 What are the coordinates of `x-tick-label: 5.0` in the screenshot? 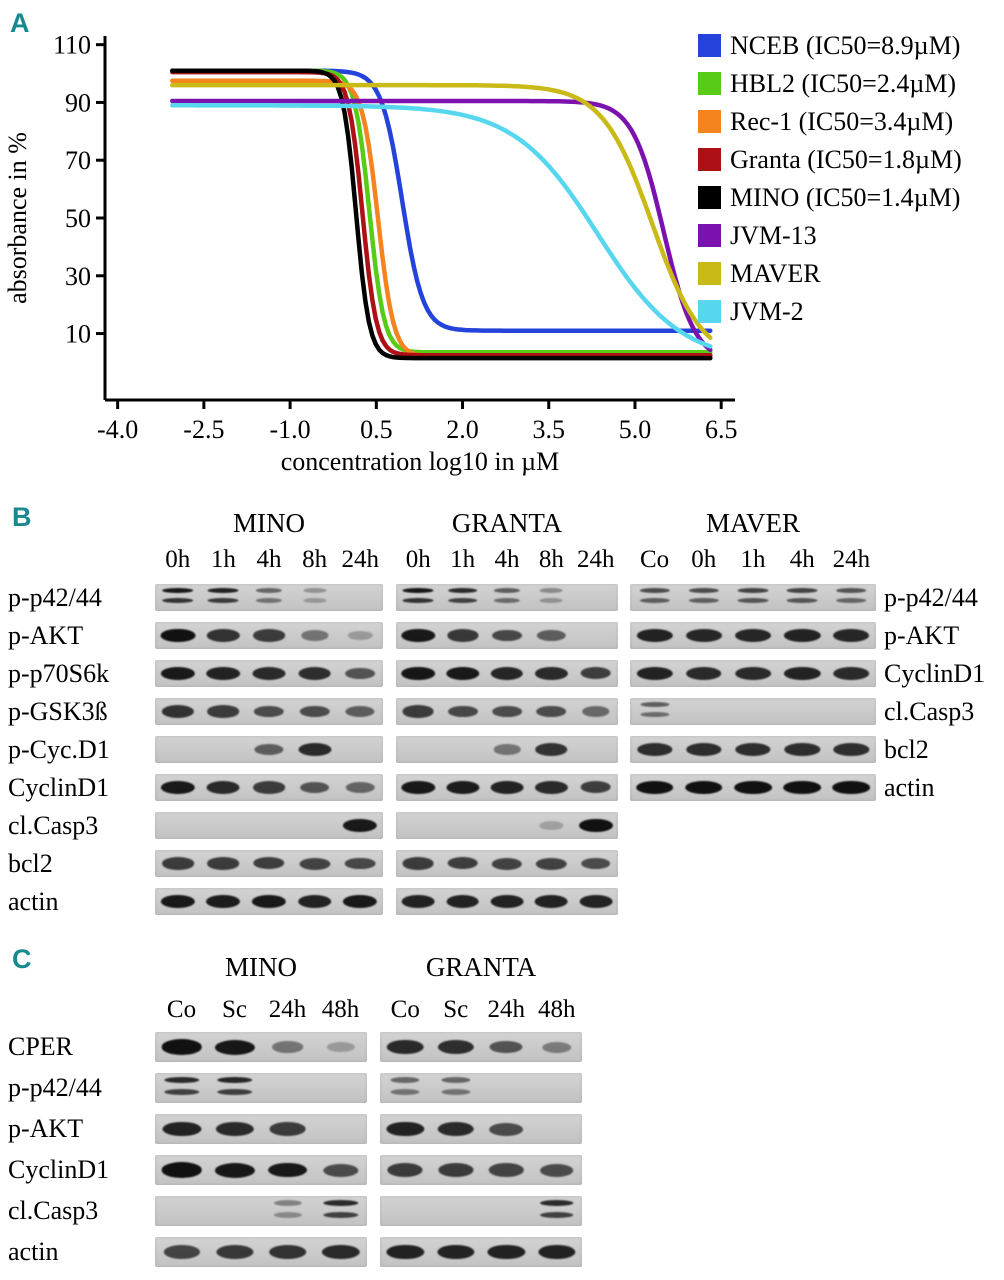 It's located at (635, 429).